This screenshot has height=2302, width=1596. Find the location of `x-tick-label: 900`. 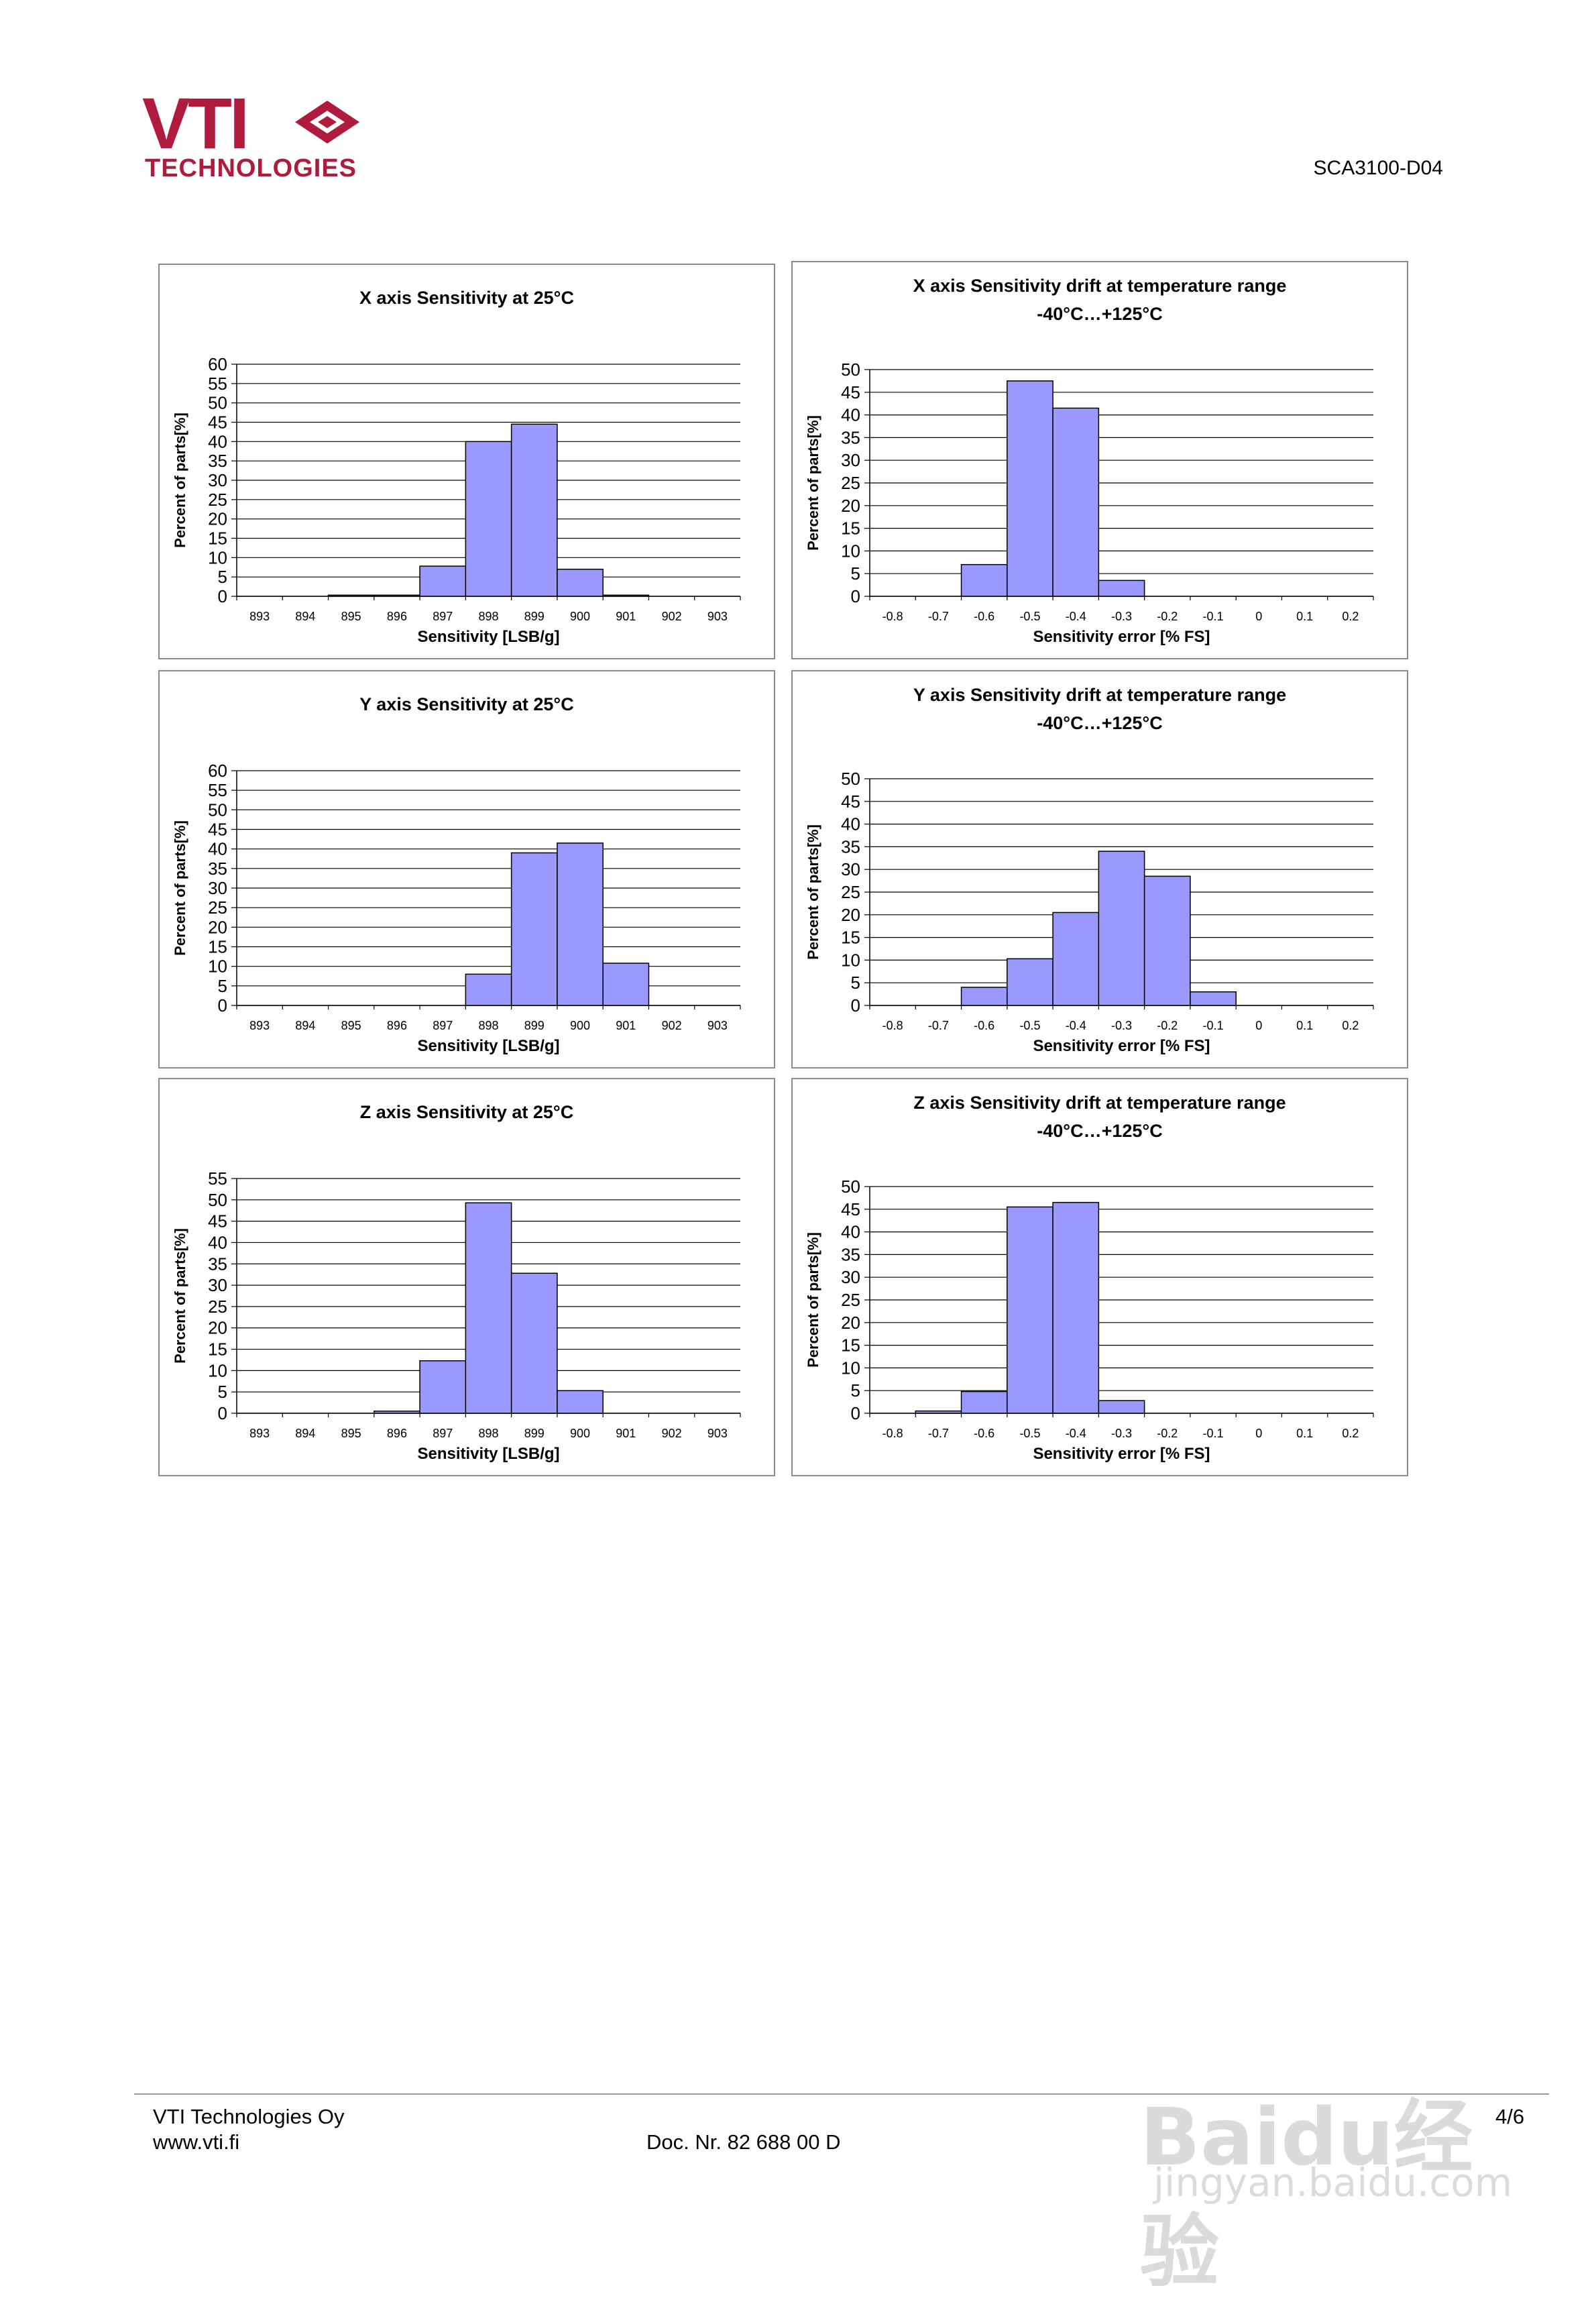

x-tick-label: 900 is located at coordinates (580, 1433).